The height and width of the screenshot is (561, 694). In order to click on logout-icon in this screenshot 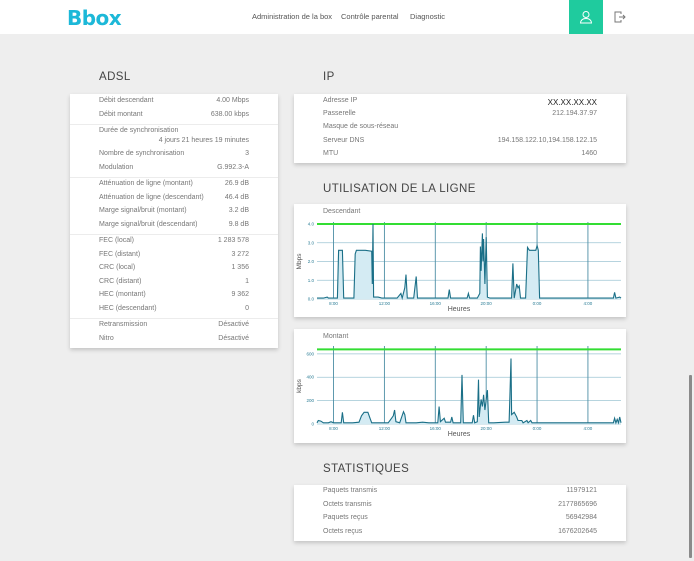, I will do `click(620, 17)`.